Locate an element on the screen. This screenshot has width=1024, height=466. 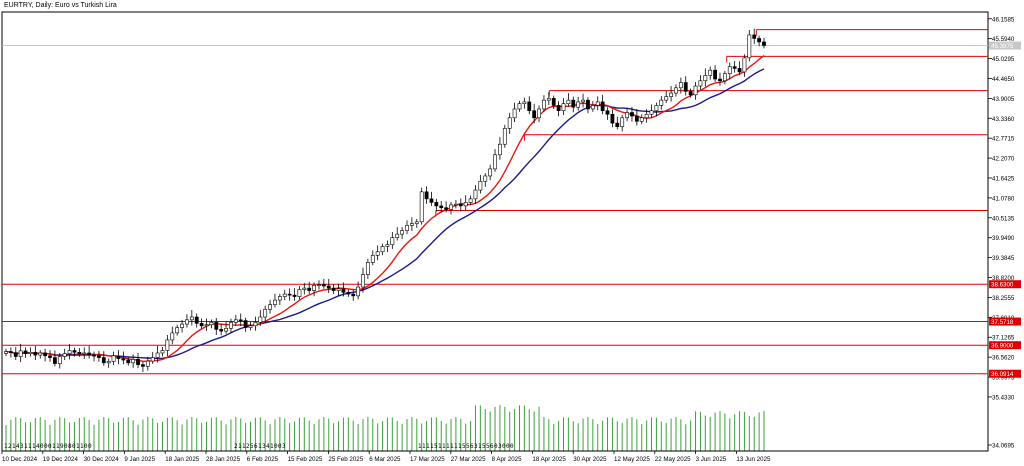
trade-marker: 6 is located at coordinates (492, 446).